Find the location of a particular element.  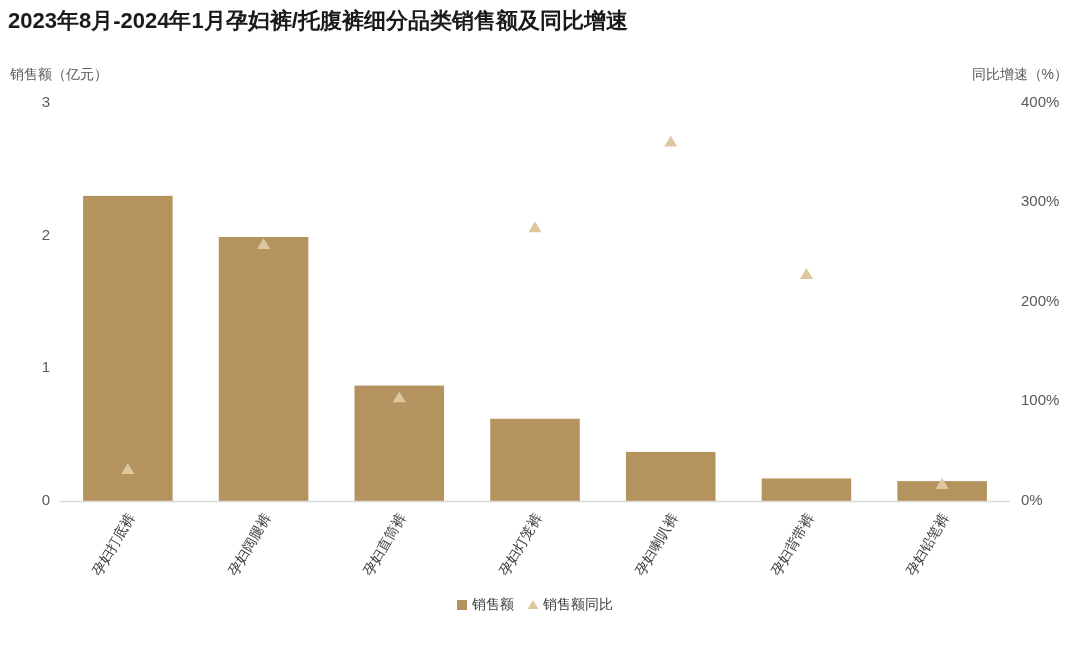

x-tick-label: 孕妇喇叭裤 is located at coordinates (656, 544).